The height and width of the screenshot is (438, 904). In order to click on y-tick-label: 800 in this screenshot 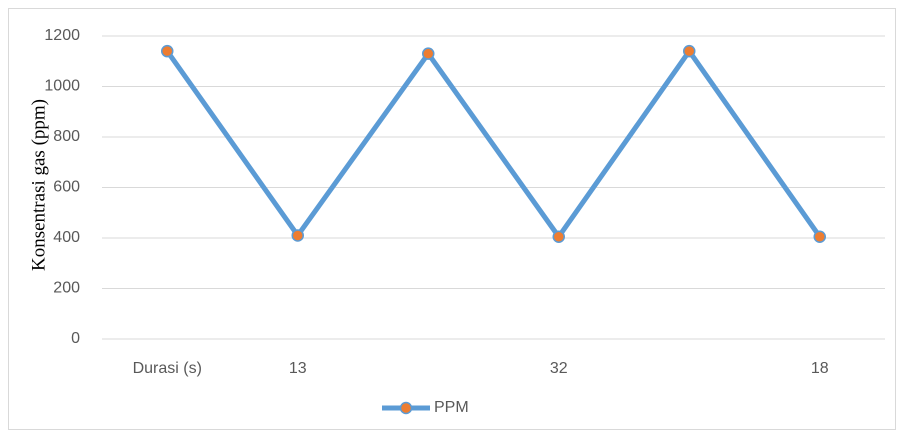, I will do `click(66, 136)`.